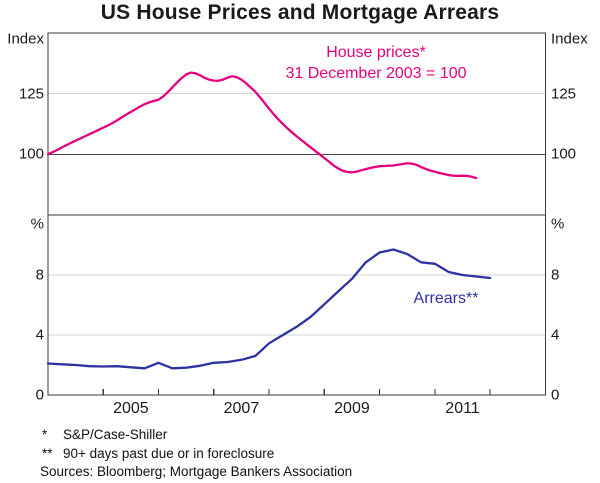 The image size is (600, 483). What do you see at coordinates (131, 408) in the screenshot?
I see `x-axis-label-2005: 2005` at bounding box center [131, 408].